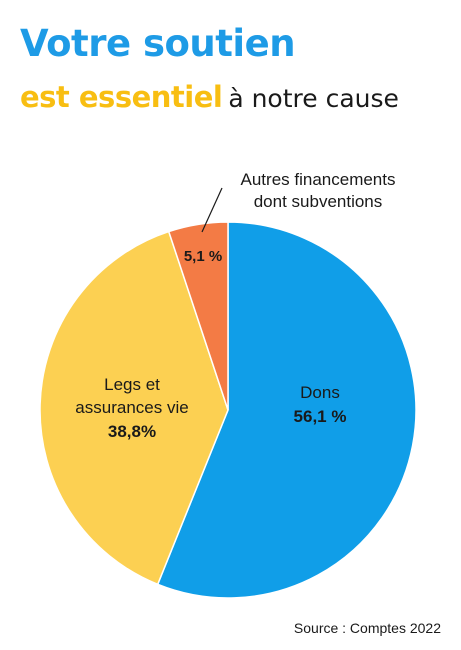 This screenshot has width=461, height=650. What do you see at coordinates (318, 201) in the screenshot?
I see `slice-label-autres-line2: dont subventions` at bounding box center [318, 201].